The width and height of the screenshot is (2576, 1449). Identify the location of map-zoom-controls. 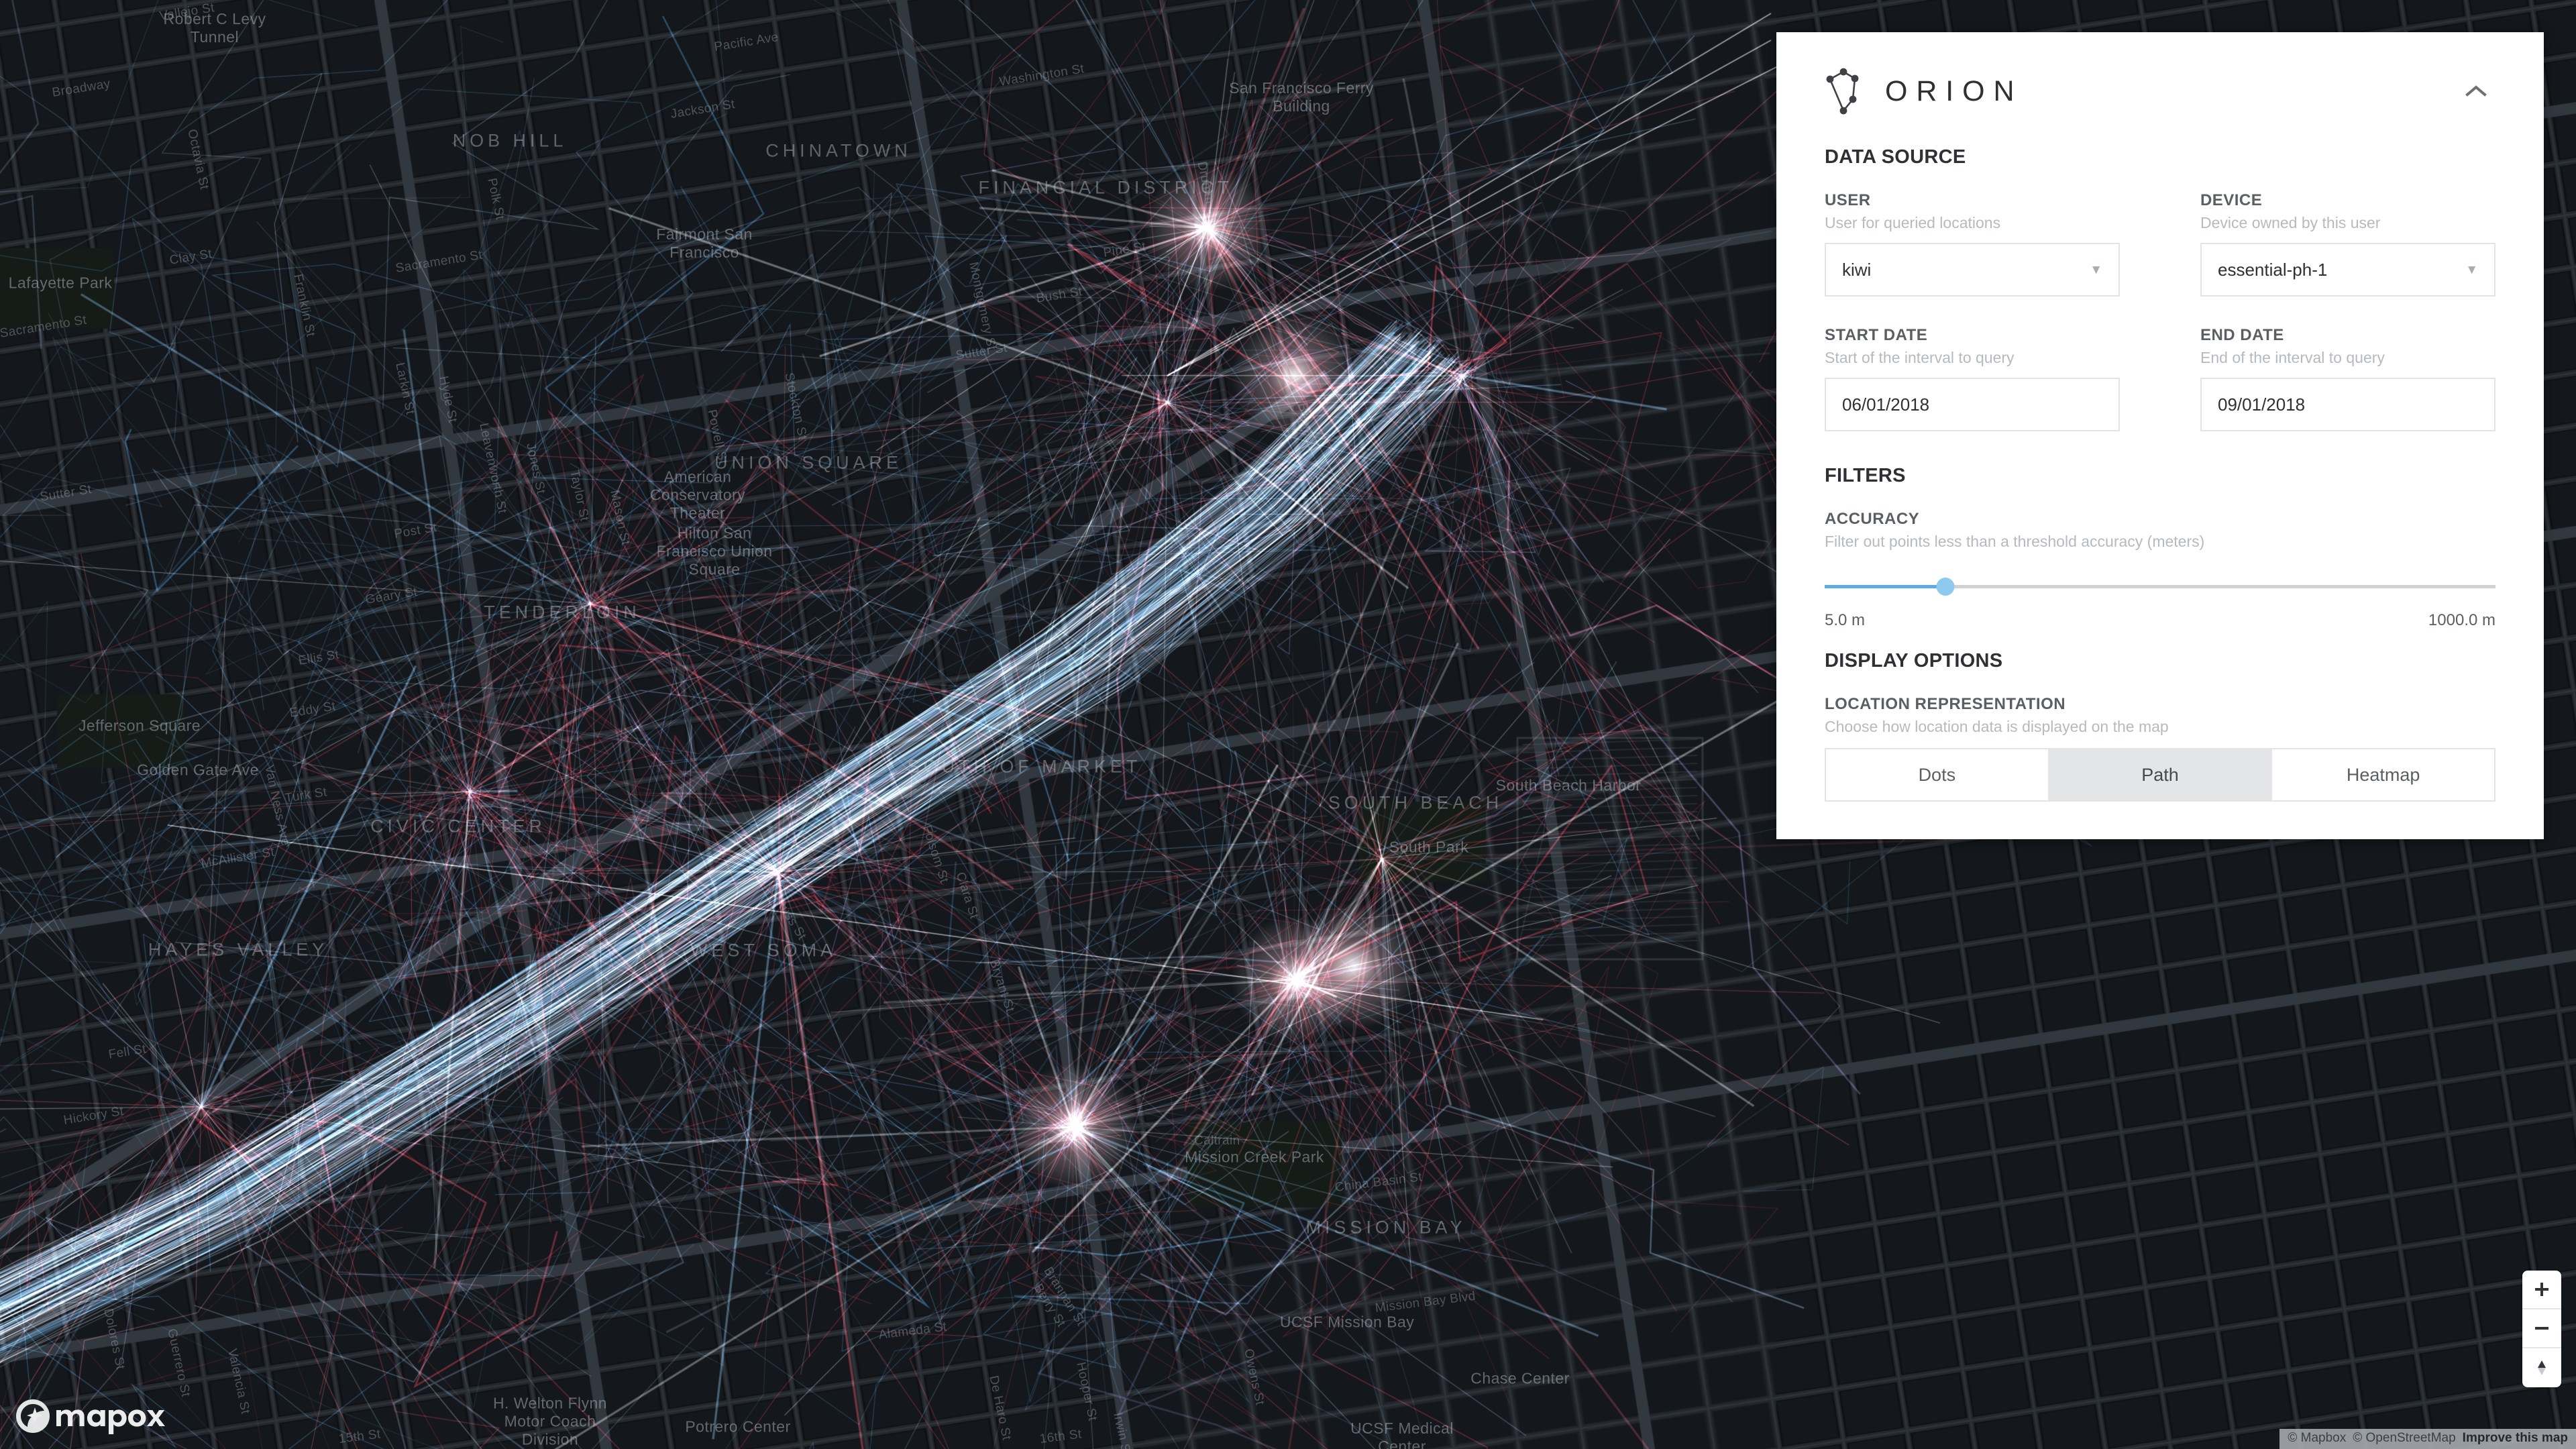
(2541, 1329).